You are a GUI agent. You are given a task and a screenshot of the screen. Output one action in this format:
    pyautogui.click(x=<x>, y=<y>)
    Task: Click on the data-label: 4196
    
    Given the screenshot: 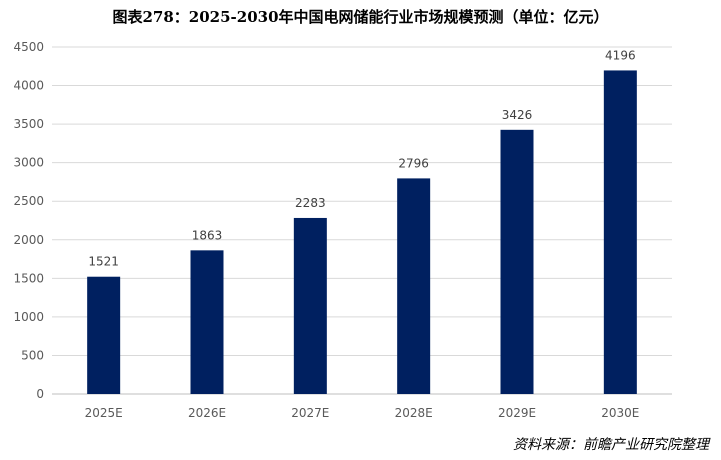 What is the action you would take?
    pyautogui.click(x=620, y=55)
    